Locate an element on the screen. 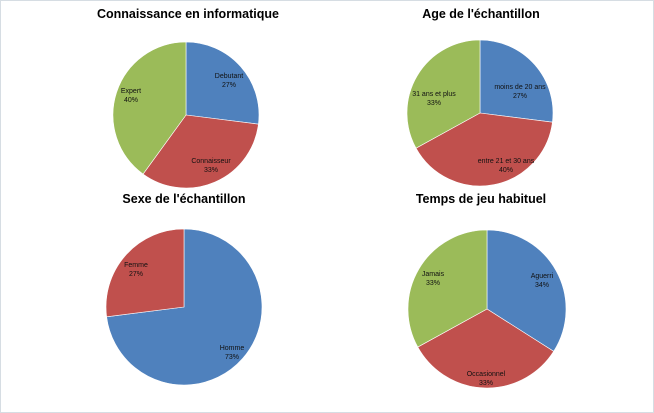  slice-label-age-2: 31 ans et plus 33% is located at coordinates (434, 99).